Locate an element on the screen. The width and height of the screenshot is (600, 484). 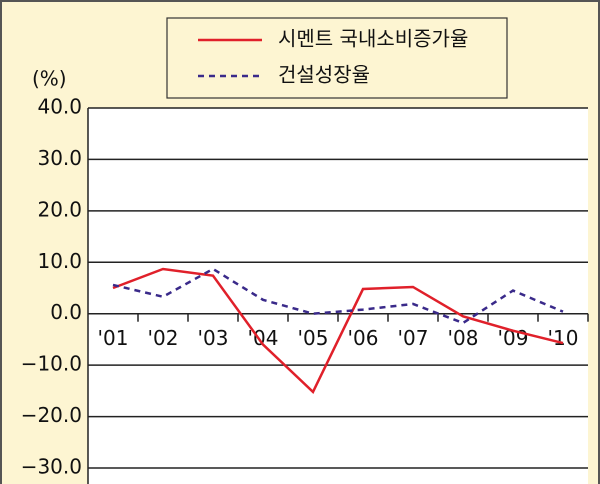
x-tick-label: '10 is located at coordinates (563, 338).